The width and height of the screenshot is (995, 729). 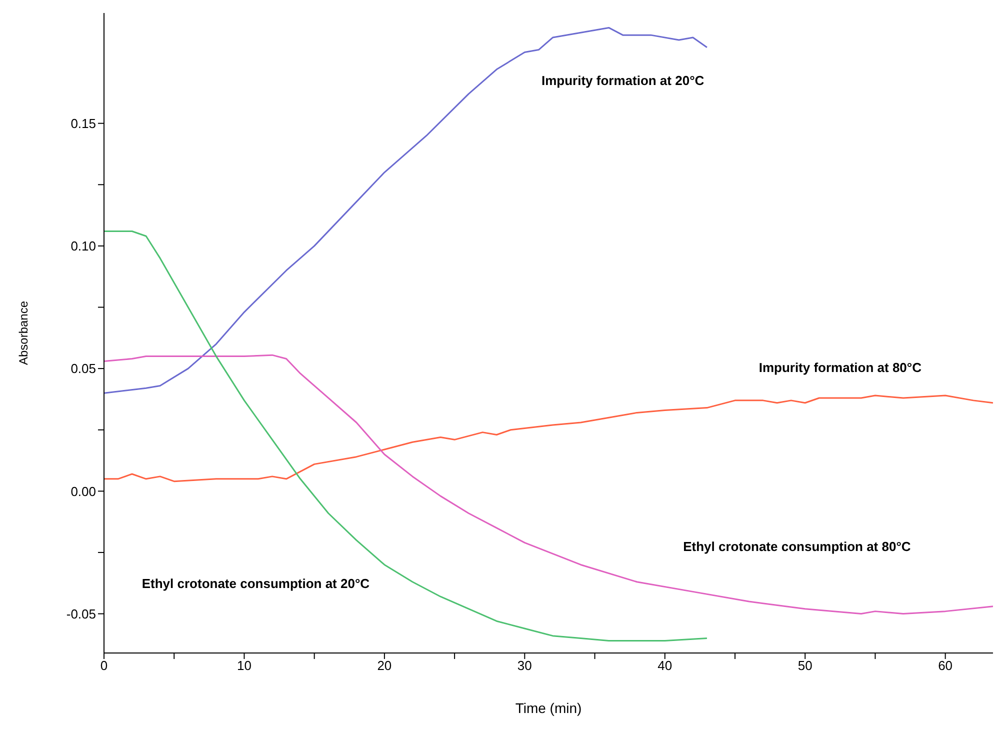 I want to click on y-tick-label: 0.10, so click(x=83, y=246).